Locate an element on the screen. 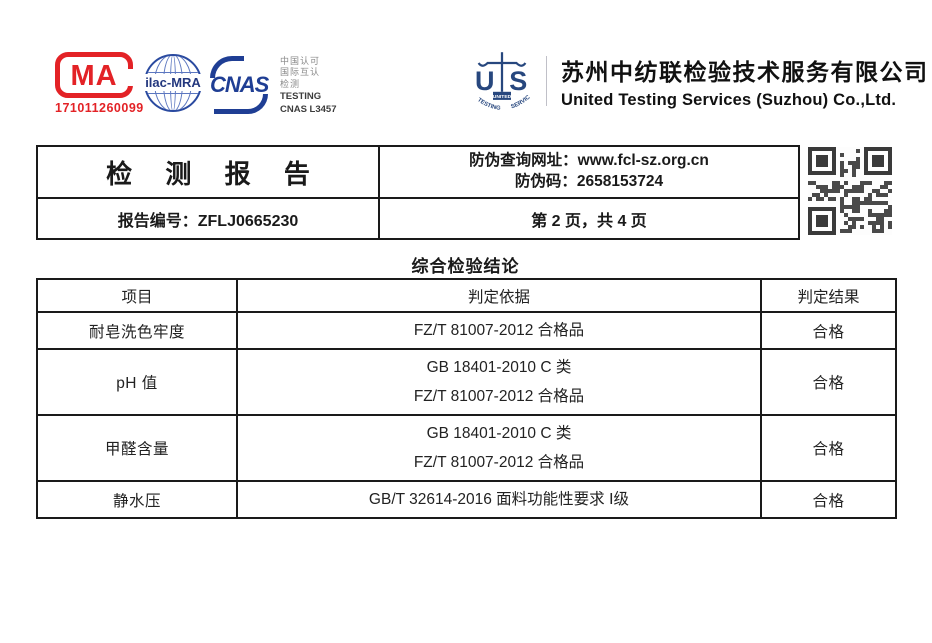 The width and height of the screenshot is (932, 643). table-row: 静水压 GB/T 32614-2016 面料功能性要求 Ⅰ级 合格 is located at coordinates (466, 499).